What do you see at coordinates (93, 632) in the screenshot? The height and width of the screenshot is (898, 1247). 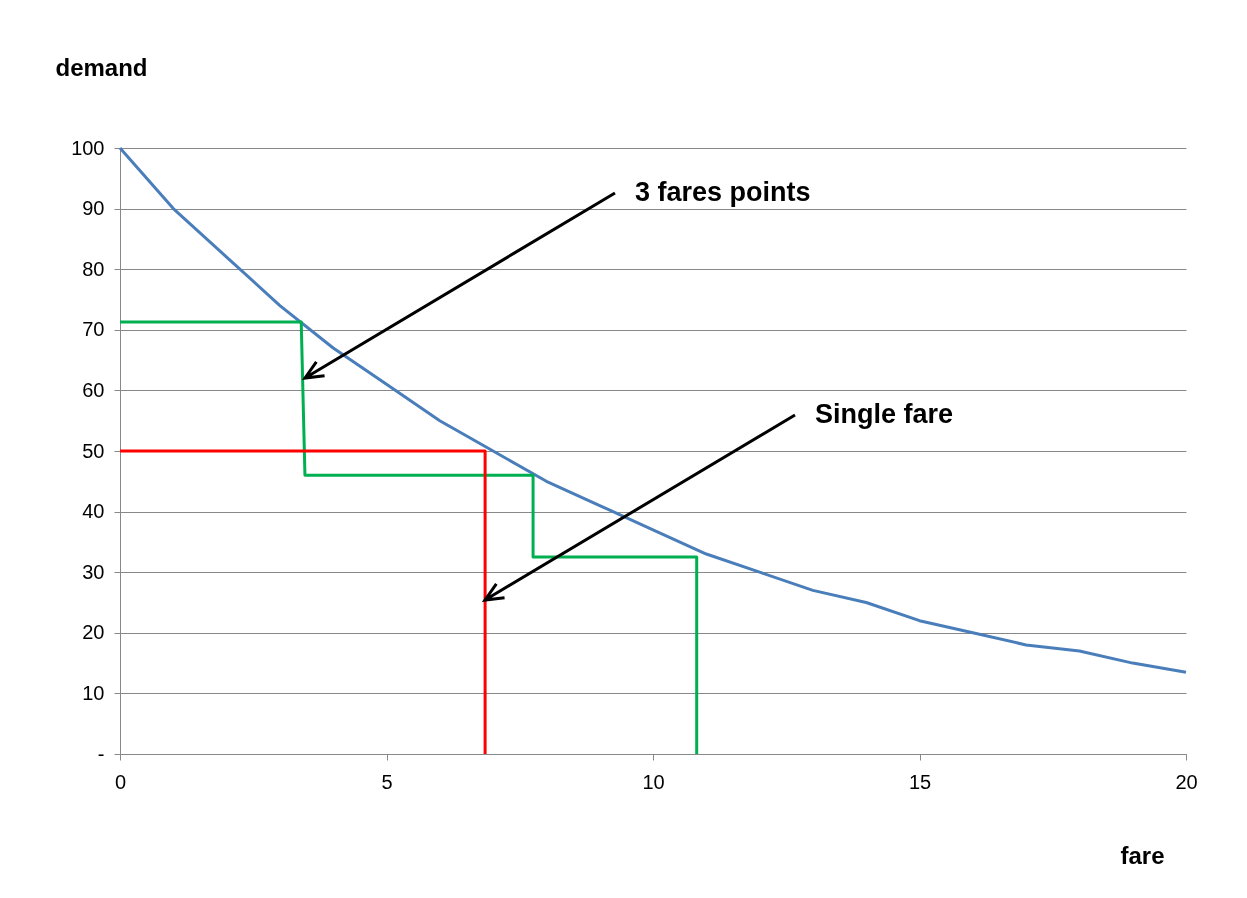 I see `y-tick-label: 20` at bounding box center [93, 632].